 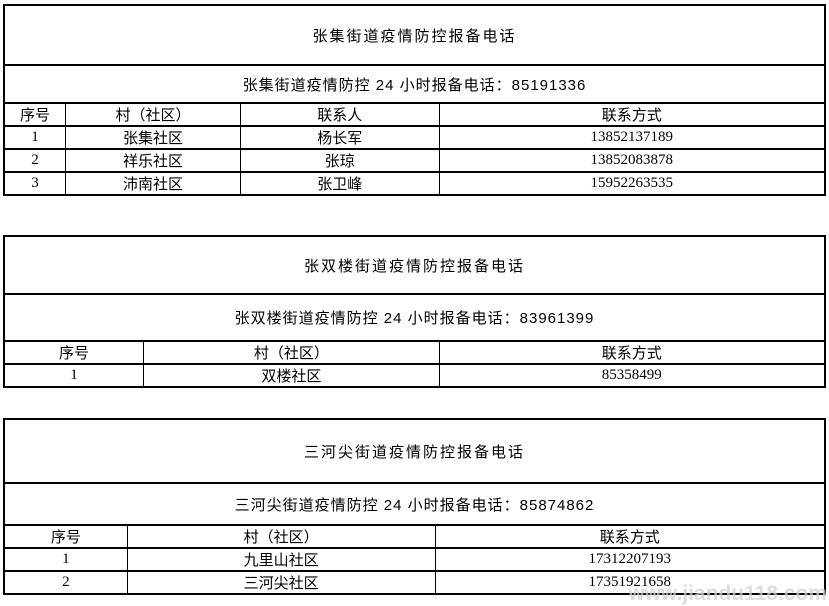 What do you see at coordinates (153, 137) in the screenshot?
I see `cell-village: 张集社区` at bounding box center [153, 137].